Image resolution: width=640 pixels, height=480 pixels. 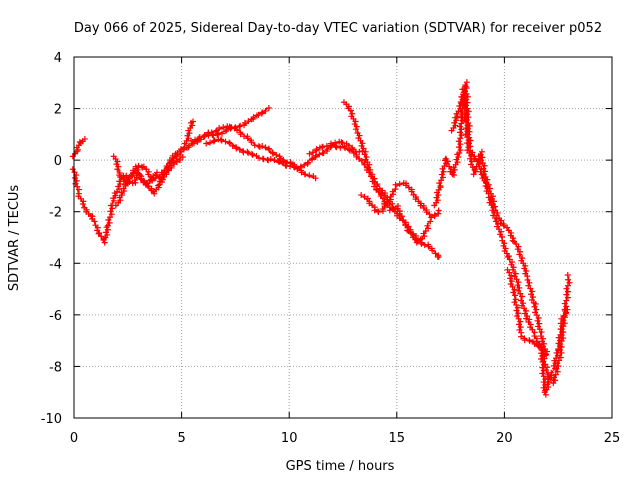 What do you see at coordinates (289, 438) in the screenshot?
I see `x-tick-label: 10` at bounding box center [289, 438].